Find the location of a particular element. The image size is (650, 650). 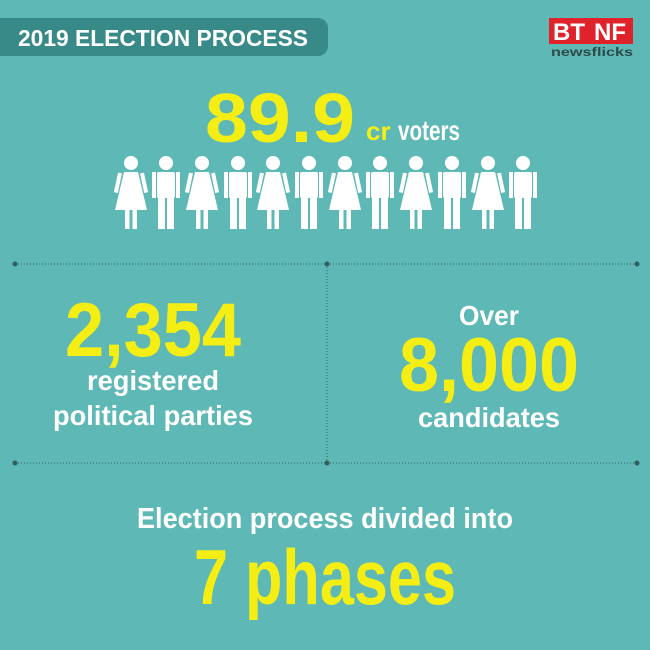

logo-box is located at coordinates (591, 31).